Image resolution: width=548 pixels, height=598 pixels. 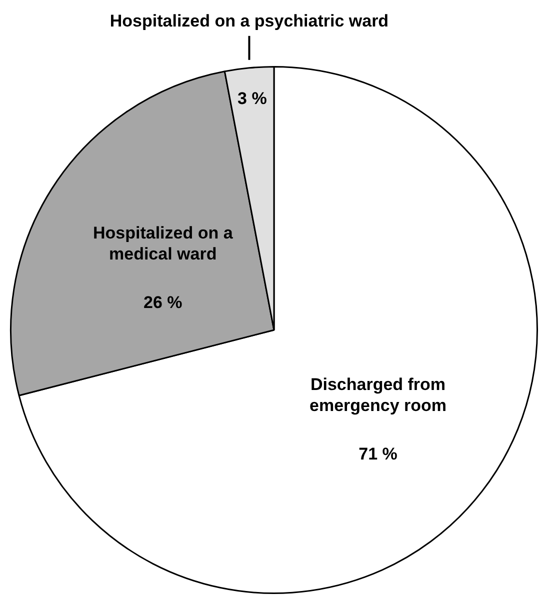 I want to click on slice-label: Hospitalized on a psychiatric ward, so click(x=249, y=21).